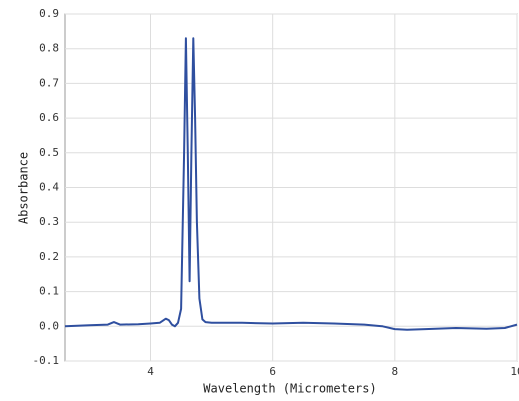 The image size is (519, 401). I want to click on x-tick-label: 6, so click(272, 371).